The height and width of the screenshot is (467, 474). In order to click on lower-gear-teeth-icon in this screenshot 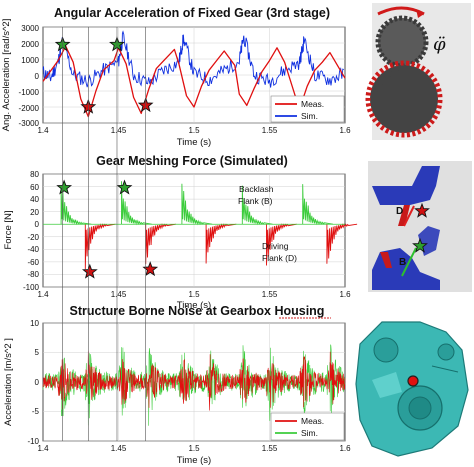, I will do `click(404, 99)`.